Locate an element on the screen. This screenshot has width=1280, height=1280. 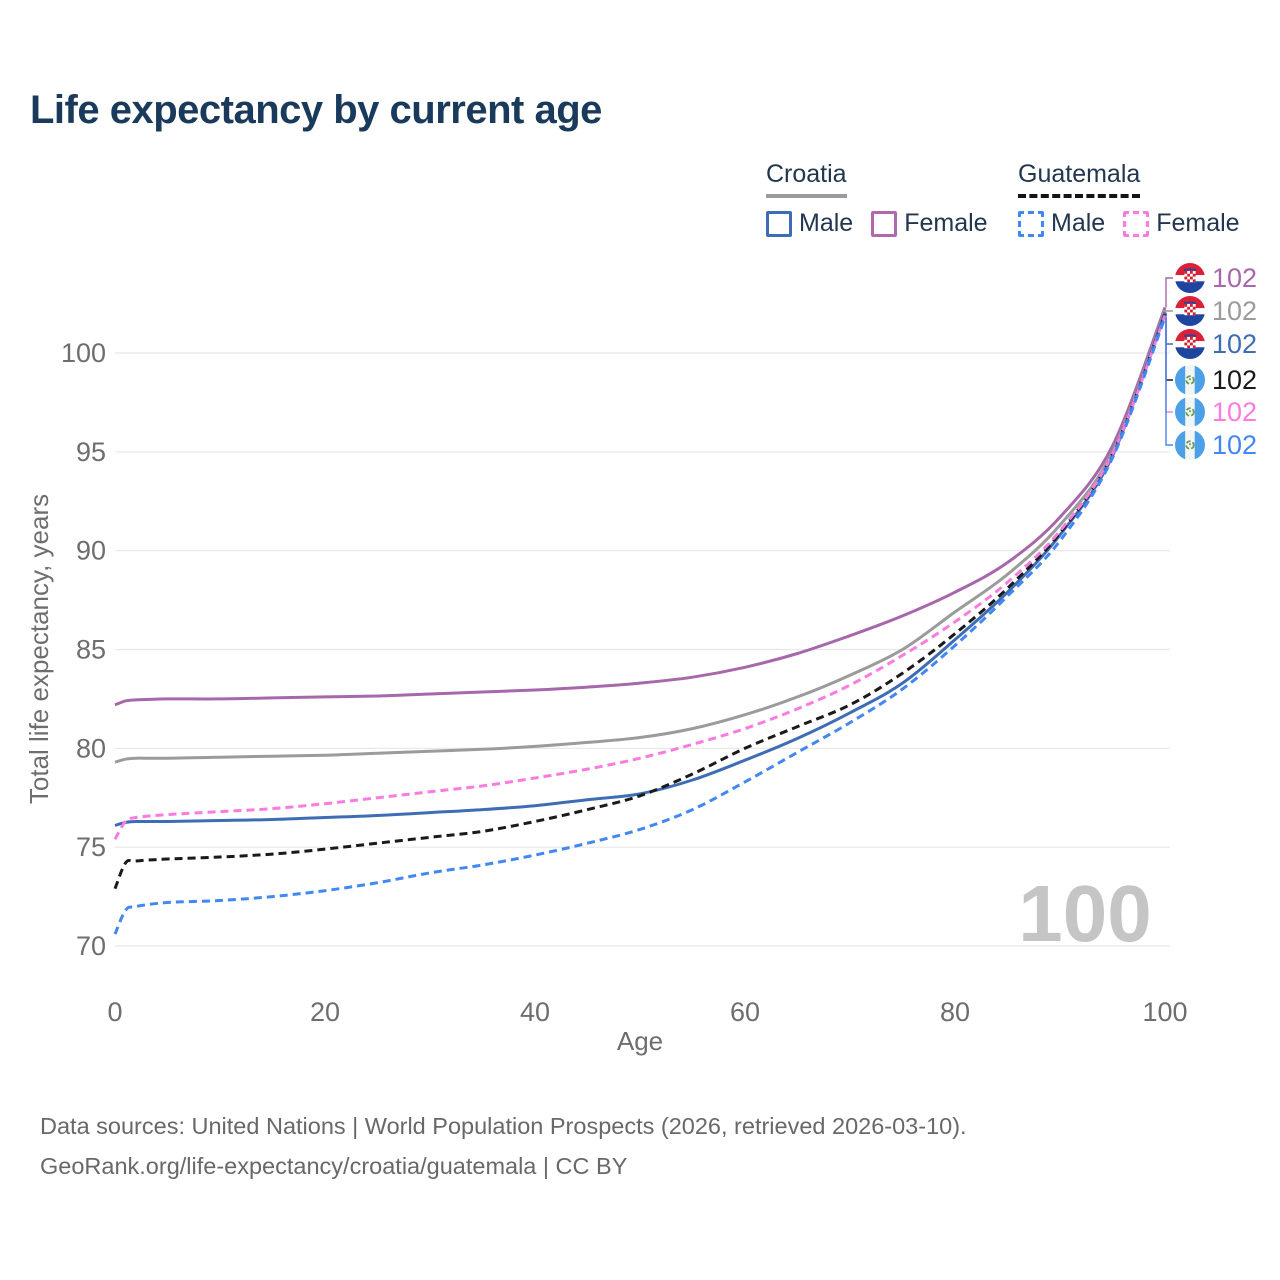
y-tick-label: 100 is located at coordinates (83, 353).